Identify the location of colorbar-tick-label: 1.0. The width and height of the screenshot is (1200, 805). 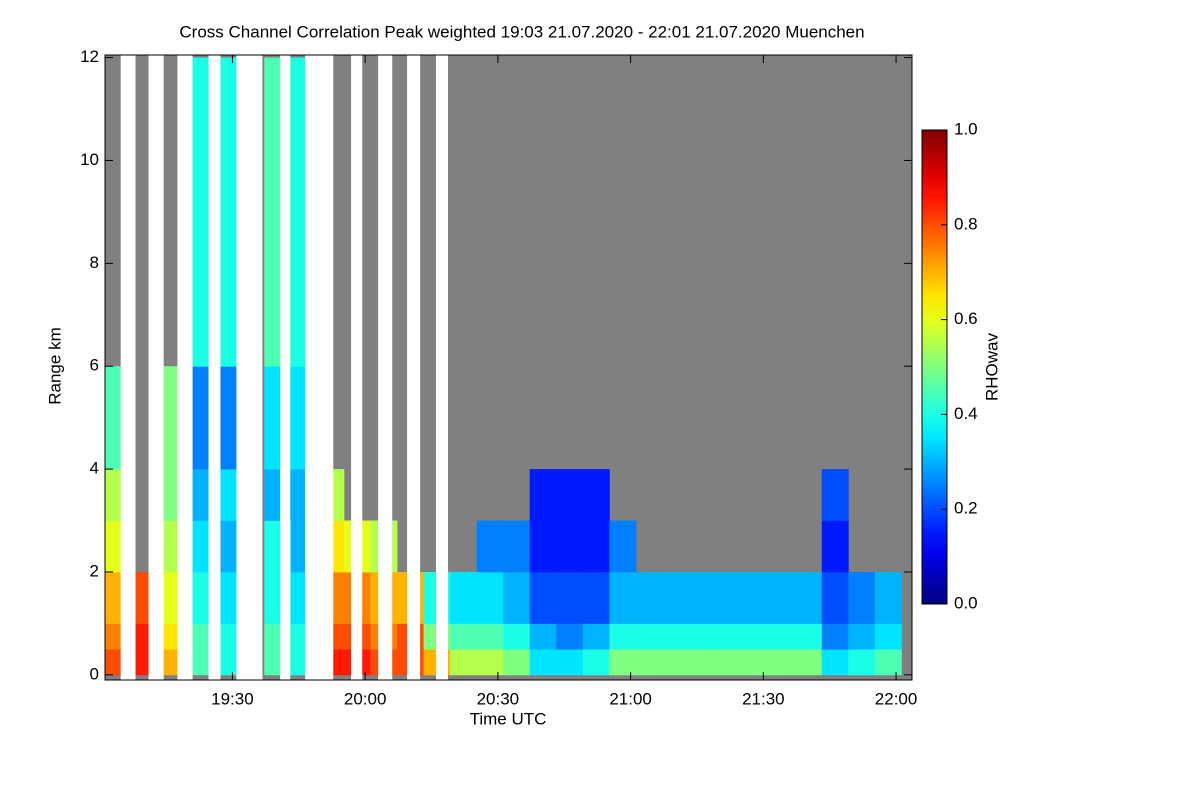
(966, 128).